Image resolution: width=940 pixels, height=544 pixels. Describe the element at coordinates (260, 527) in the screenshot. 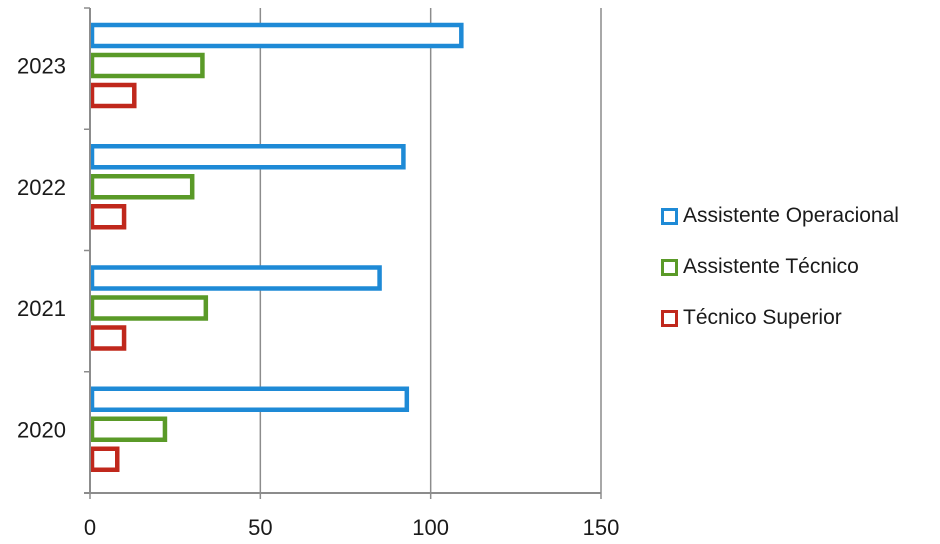

I see `x-tick-label: 50` at that location.